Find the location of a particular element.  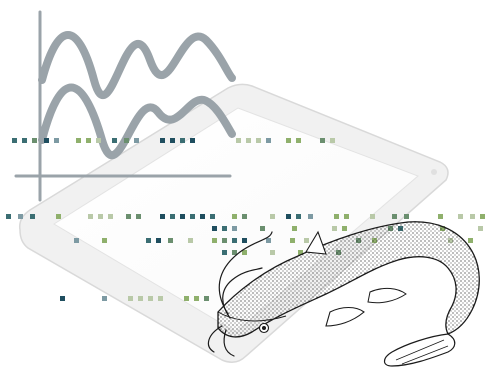

catfish-tail-fin is located at coordinates (419, 350).